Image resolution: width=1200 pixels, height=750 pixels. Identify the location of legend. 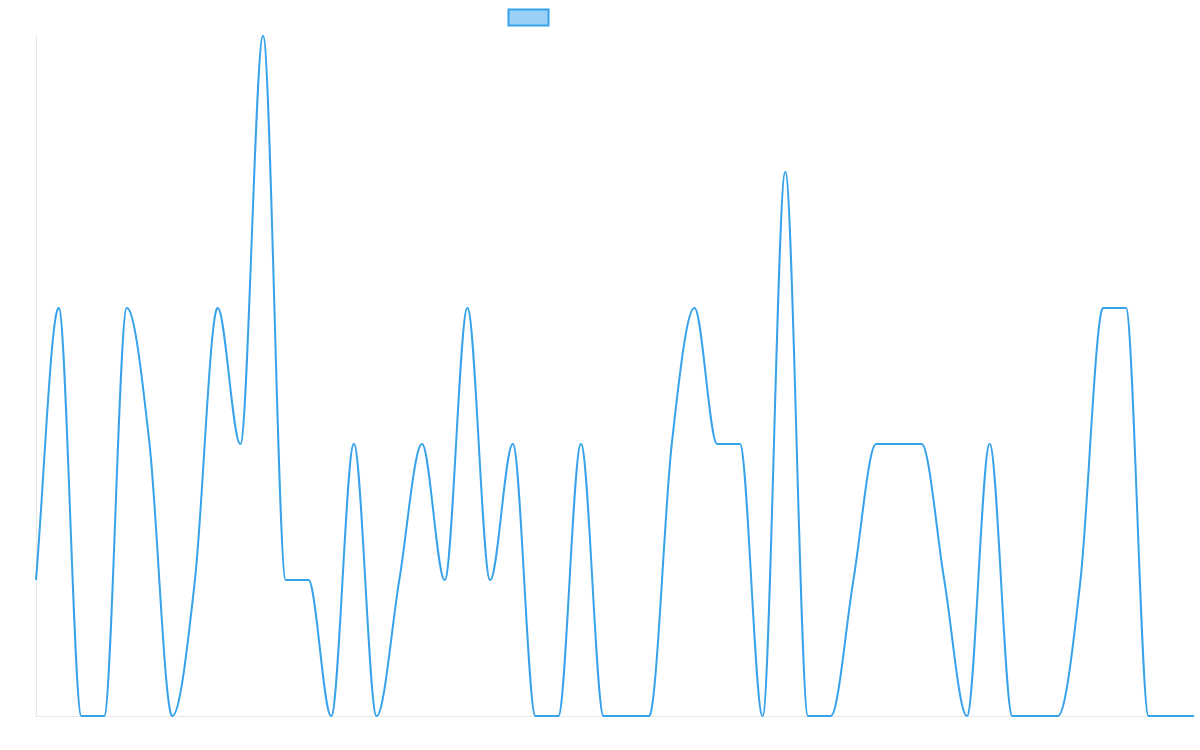
(528, 17).